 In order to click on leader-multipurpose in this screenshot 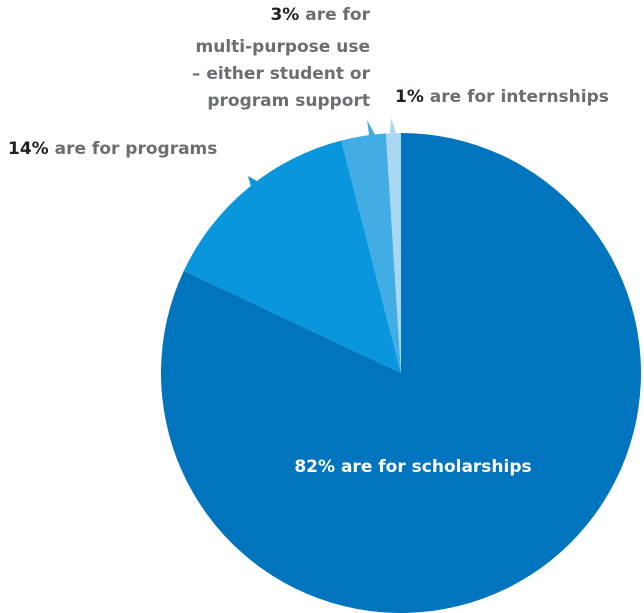, I will do `click(372, 131)`.